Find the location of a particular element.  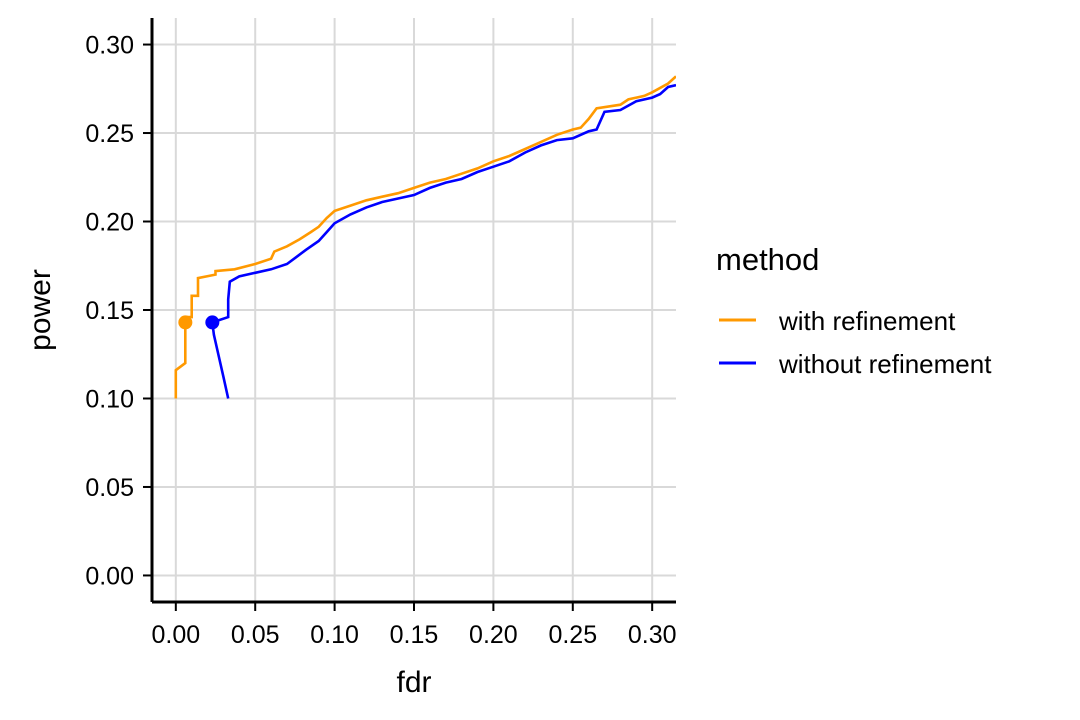

legend: method with refinement without refinement is located at coordinates (854, 310).